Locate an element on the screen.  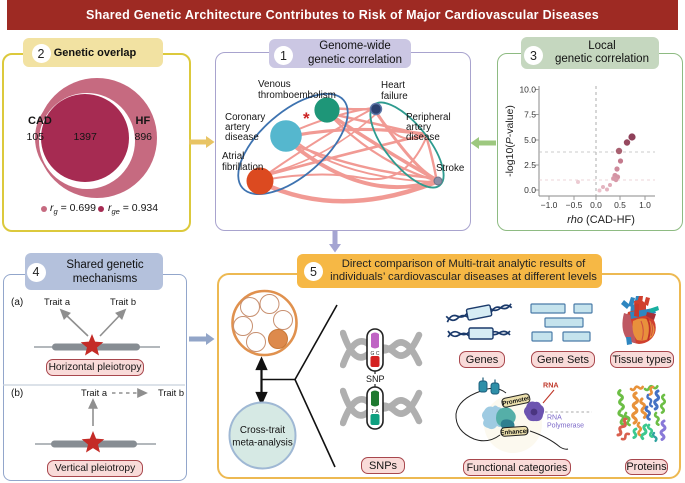
svg-text: −0.5 is located at coordinates (574, 205).